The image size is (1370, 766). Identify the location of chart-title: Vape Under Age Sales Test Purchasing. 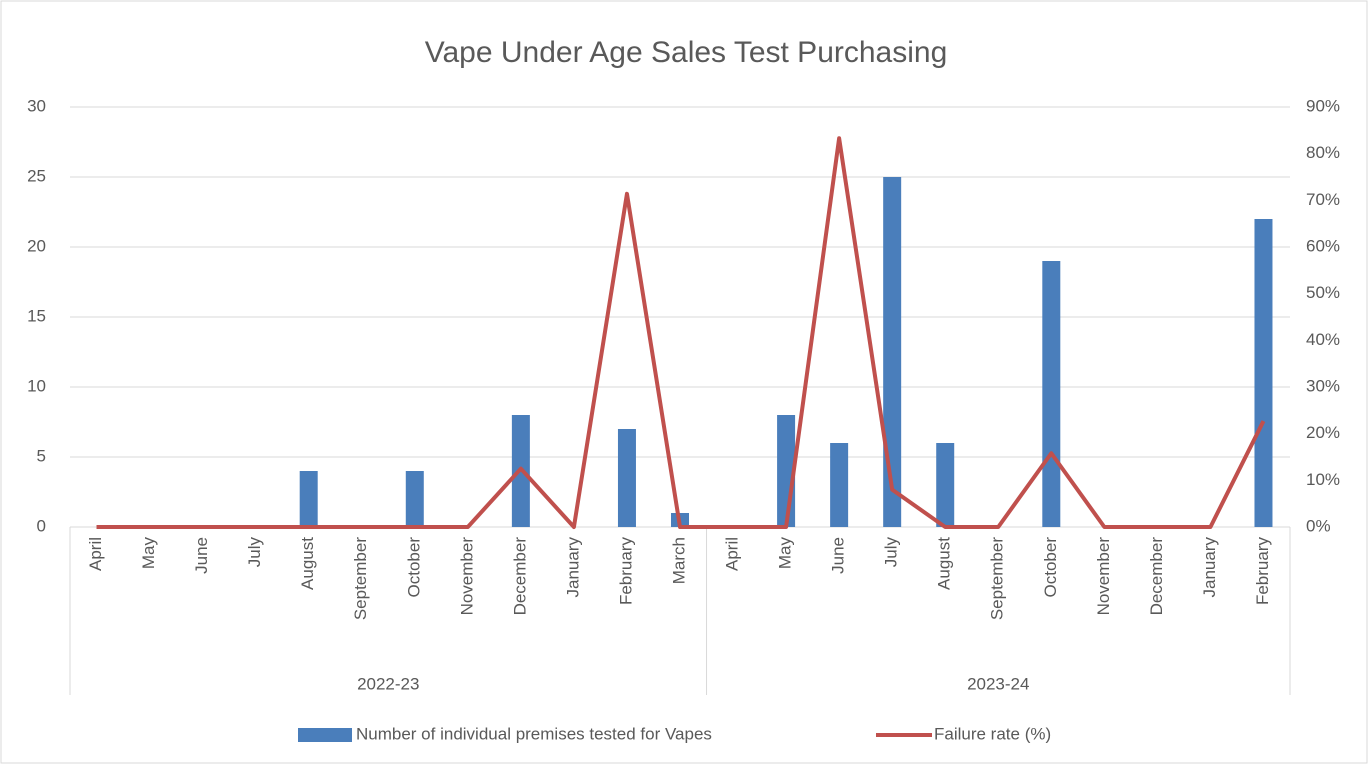
(686, 52).